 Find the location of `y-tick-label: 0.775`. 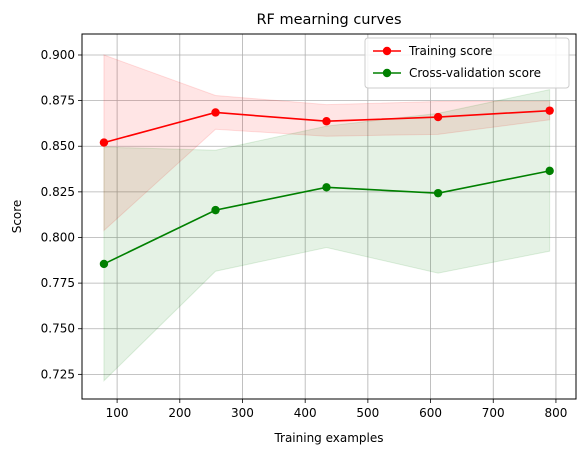

y-tick-label: 0.775 is located at coordinates (58, 283).